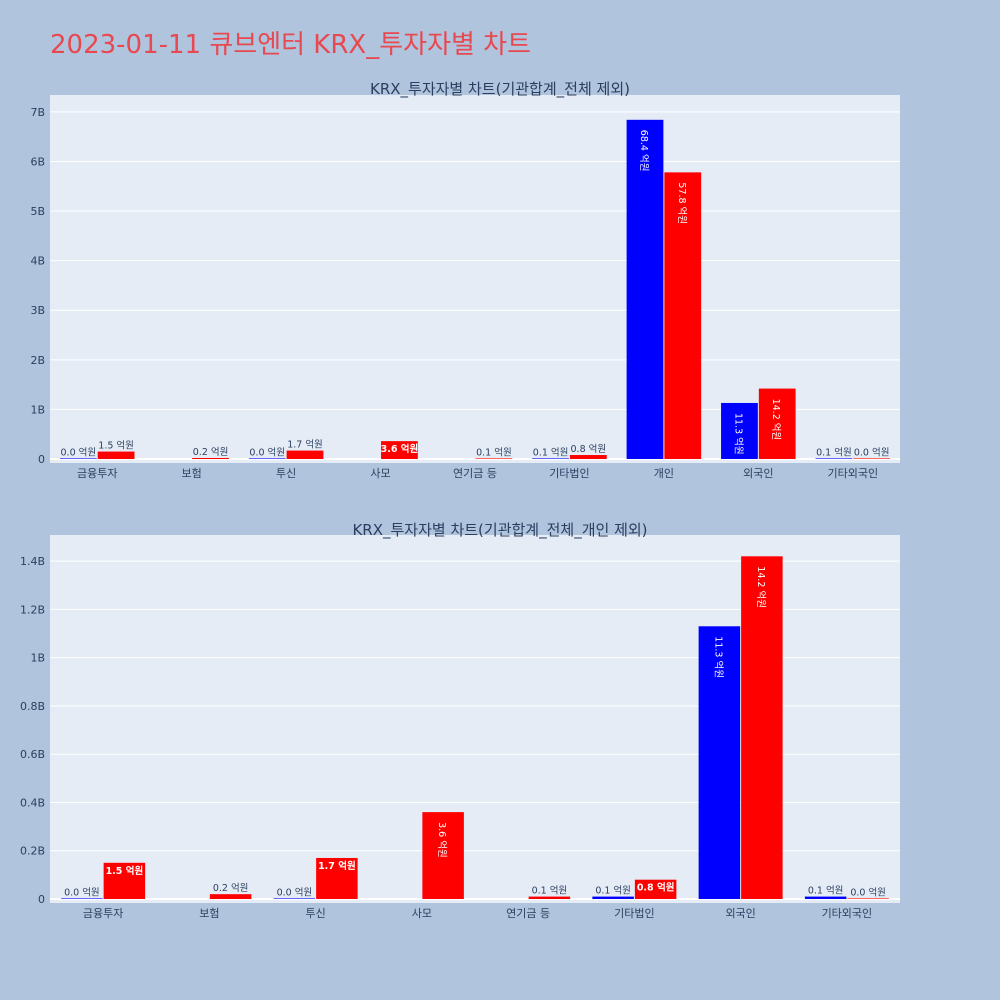 The width and height of the screenshot is (1000, 1000). Describe the element at coordinates (644, 151) in the screenshot. I see `data-label: 68.4 억원` at that location.